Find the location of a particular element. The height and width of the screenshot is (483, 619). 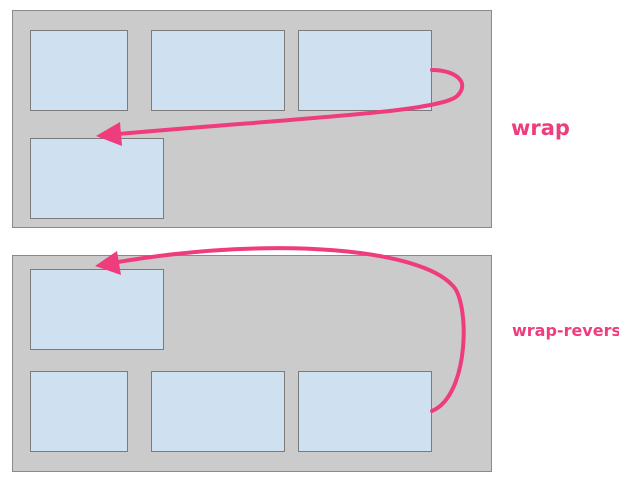

wrap-label: wrap is located at coordinates (540, 128).